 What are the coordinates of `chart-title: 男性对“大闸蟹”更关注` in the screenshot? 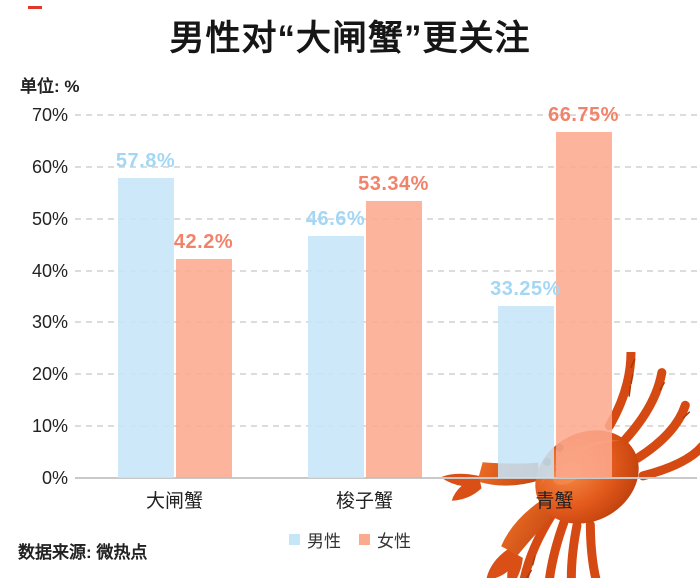 It's located at (350, 38).